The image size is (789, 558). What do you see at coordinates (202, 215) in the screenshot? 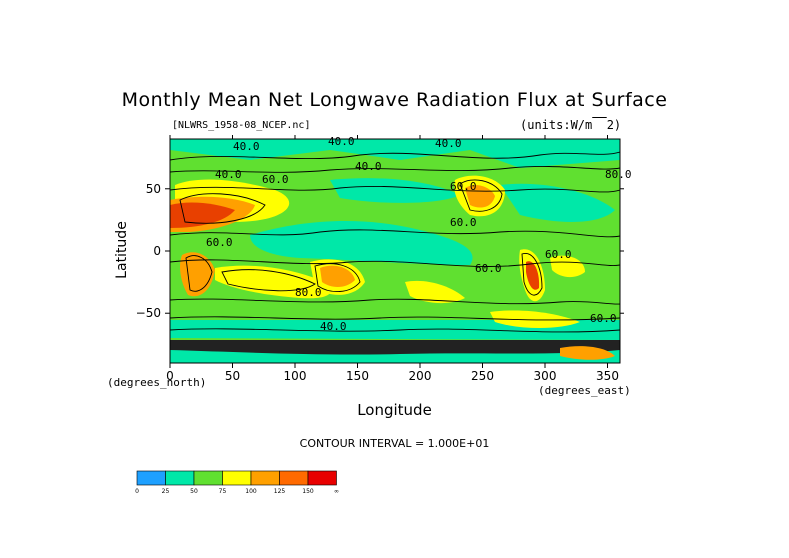
I see `field-hotspot-eurasia-peak` at bounding box center [202, 215].